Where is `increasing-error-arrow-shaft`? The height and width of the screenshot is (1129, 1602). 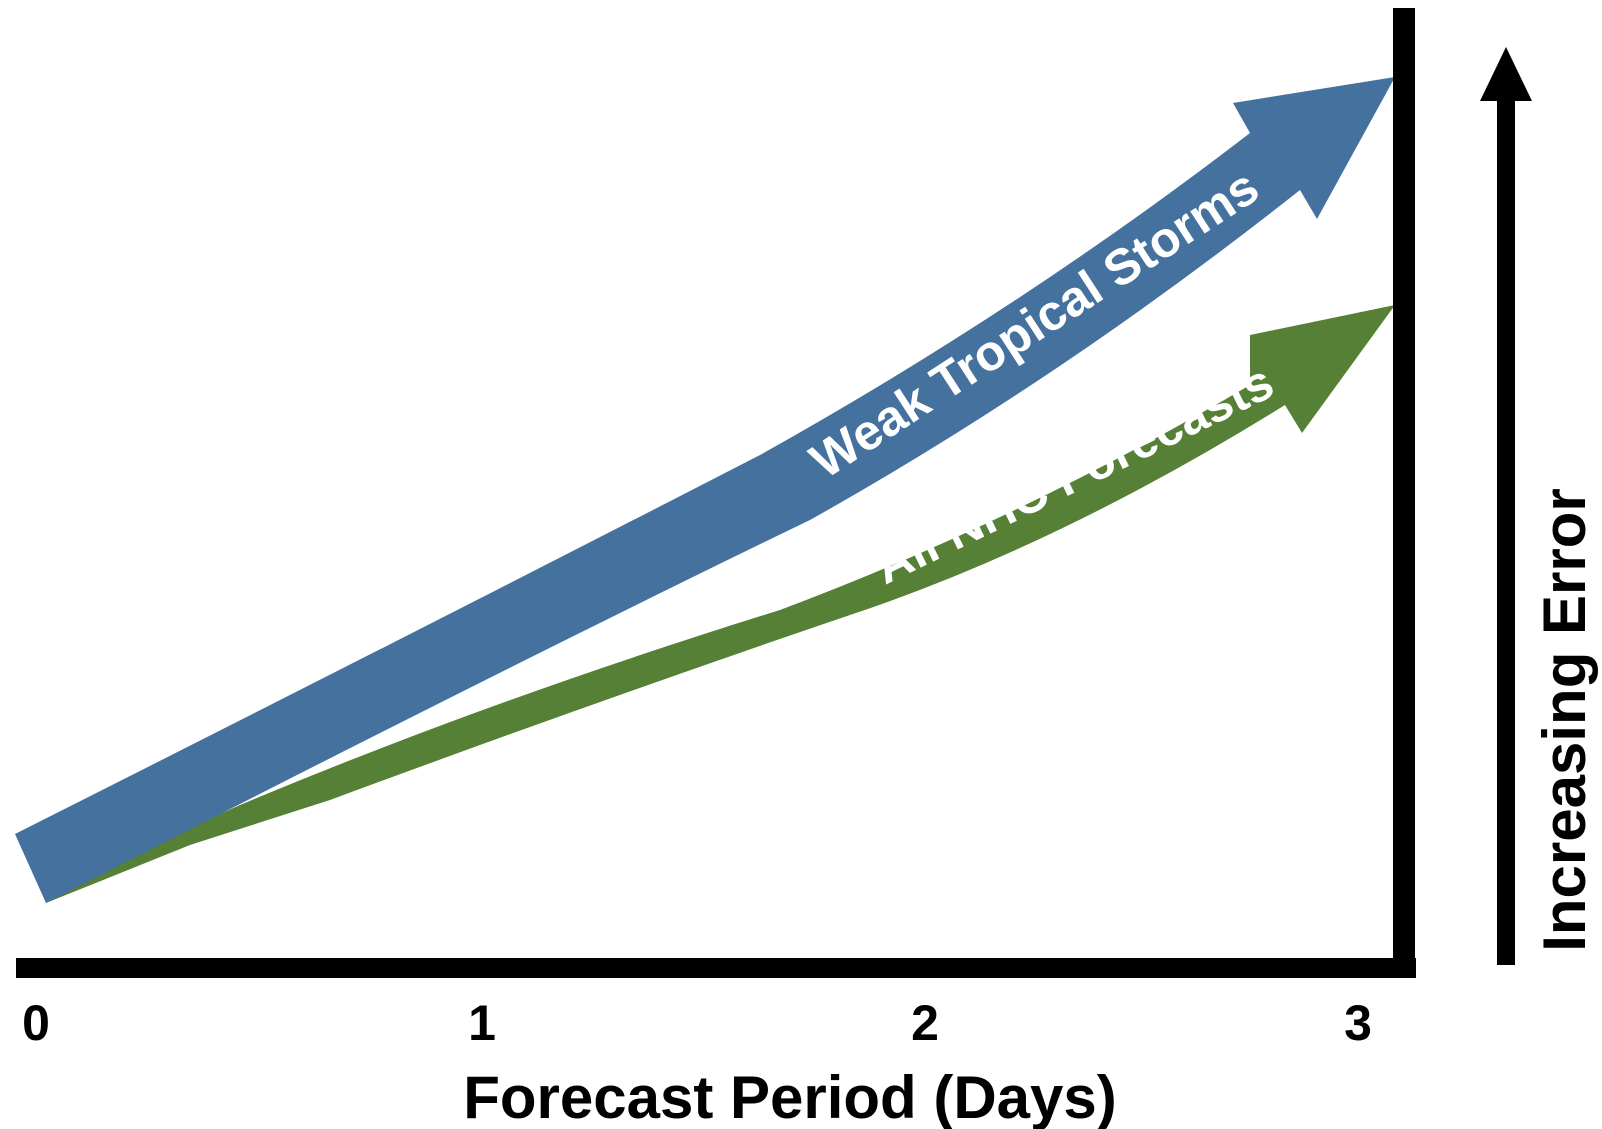 increasing-error-arrow-shaft is located at coordinates (1506, 530).